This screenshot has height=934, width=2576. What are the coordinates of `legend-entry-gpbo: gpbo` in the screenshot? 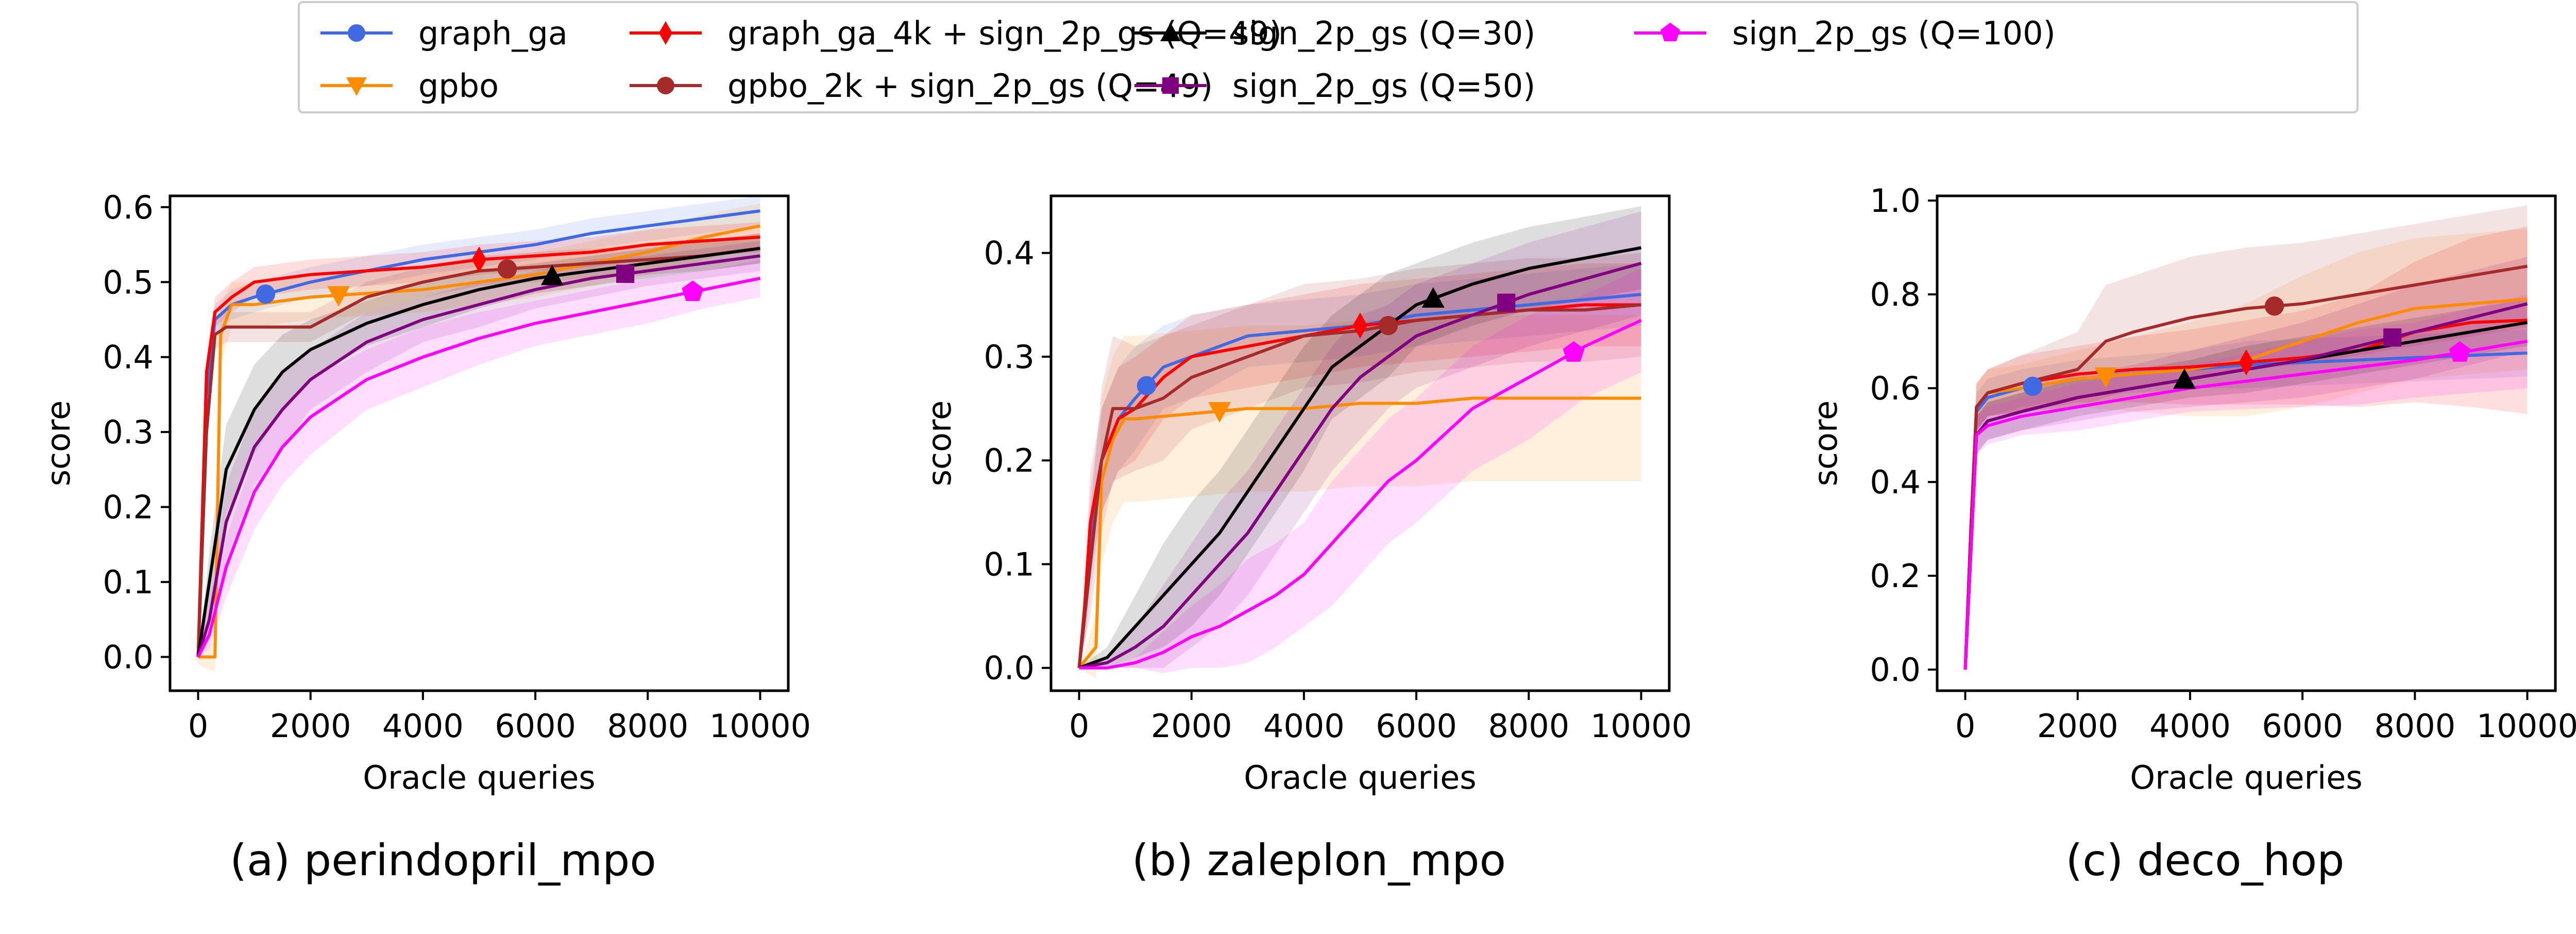 It's located at (409, 86).